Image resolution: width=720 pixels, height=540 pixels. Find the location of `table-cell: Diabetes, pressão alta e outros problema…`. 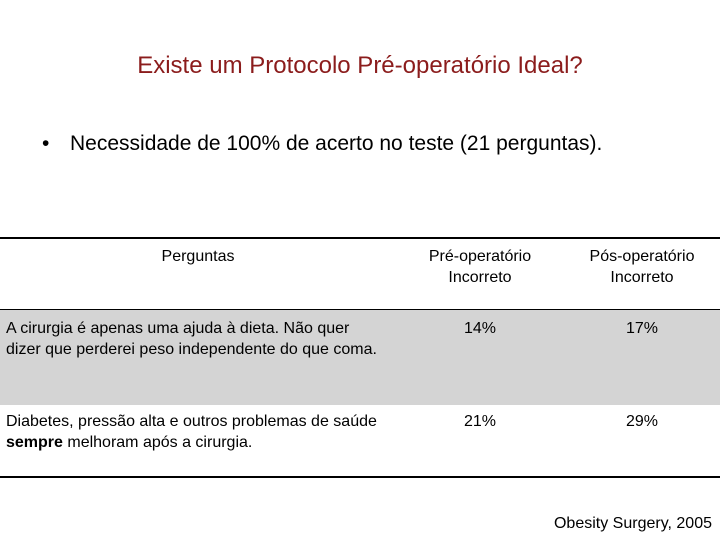

table-cell: Diabetes, pressão alta e outros problema… is located at coordinates (196, 432).